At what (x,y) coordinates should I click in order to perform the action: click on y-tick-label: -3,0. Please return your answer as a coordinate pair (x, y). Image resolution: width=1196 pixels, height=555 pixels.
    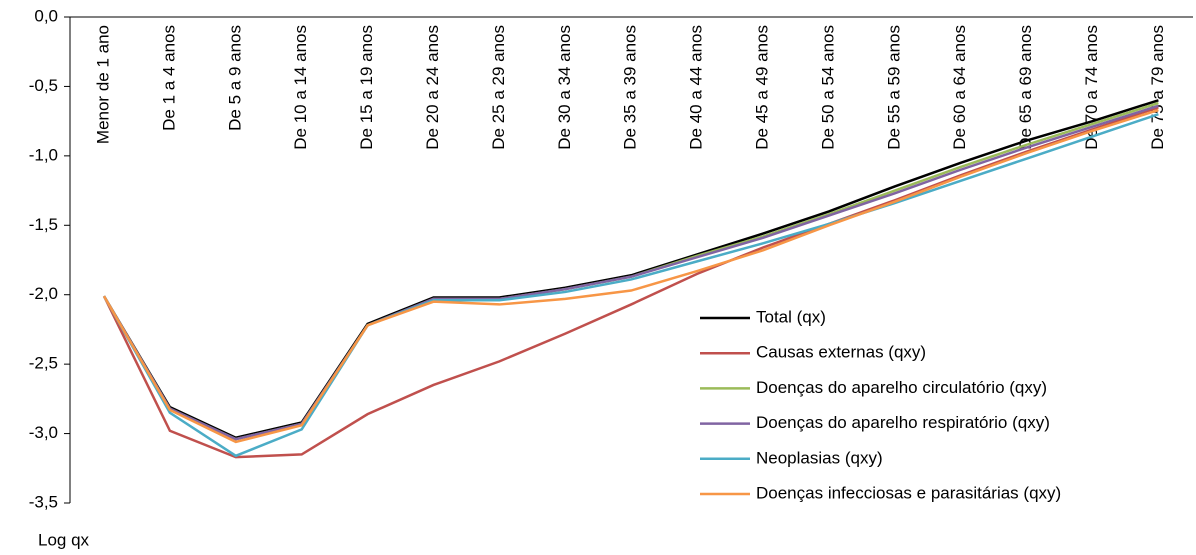
    Looking at the image, I should click on (43, 432).